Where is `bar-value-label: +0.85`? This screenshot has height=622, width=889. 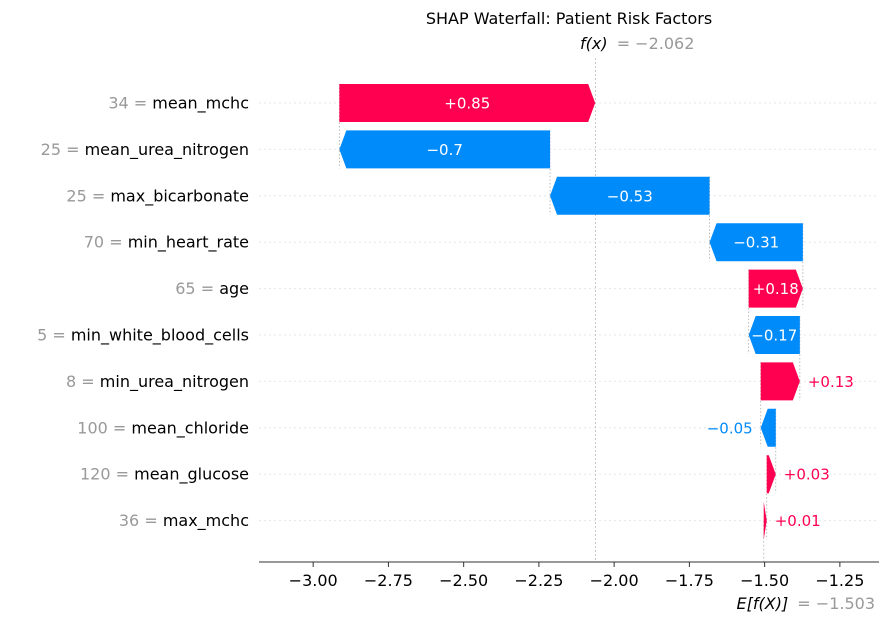
bar-value-label: +0.85 is located at coordinates (467, 104).